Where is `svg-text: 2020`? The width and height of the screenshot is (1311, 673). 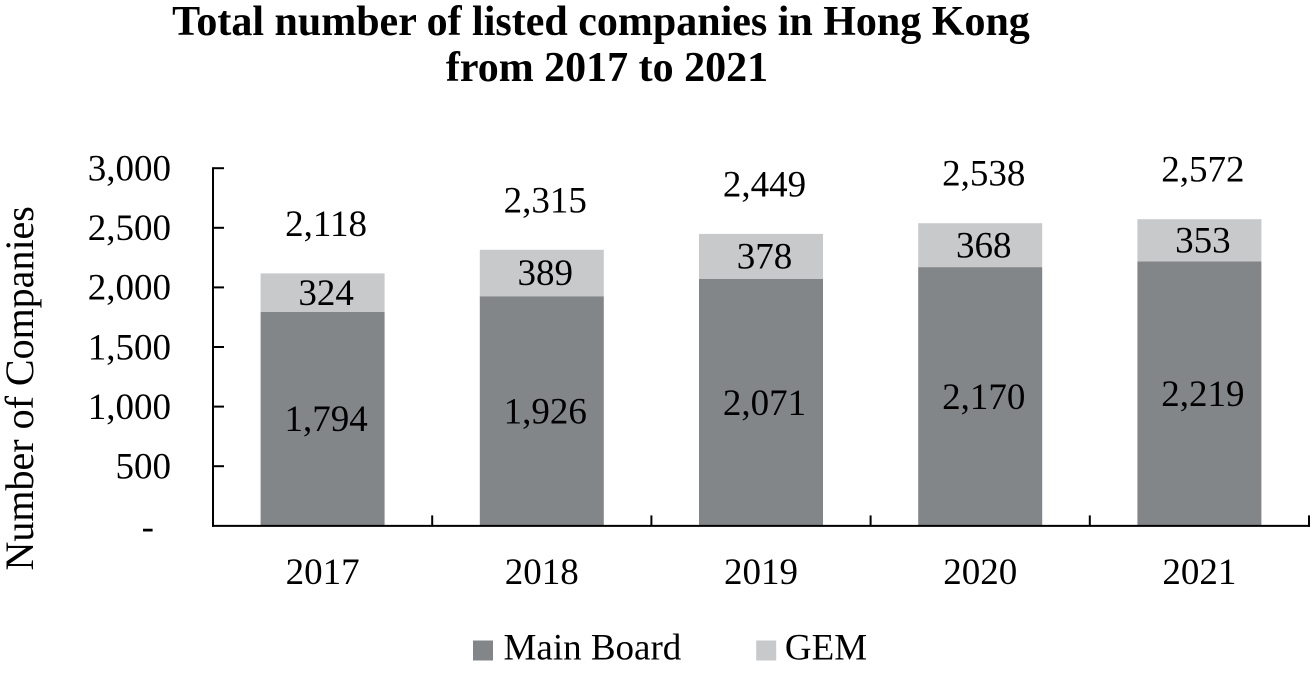
svg-text: 2020 is located at coordinates (980, 572).